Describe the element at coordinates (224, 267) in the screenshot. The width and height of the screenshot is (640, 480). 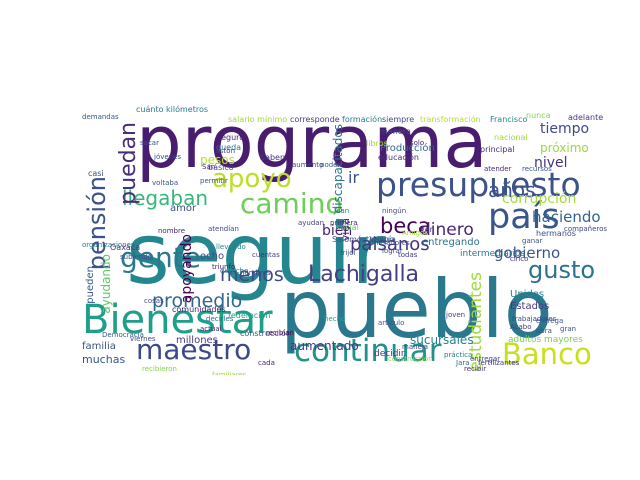
I see `word-triunfo: triunfo` at that location.